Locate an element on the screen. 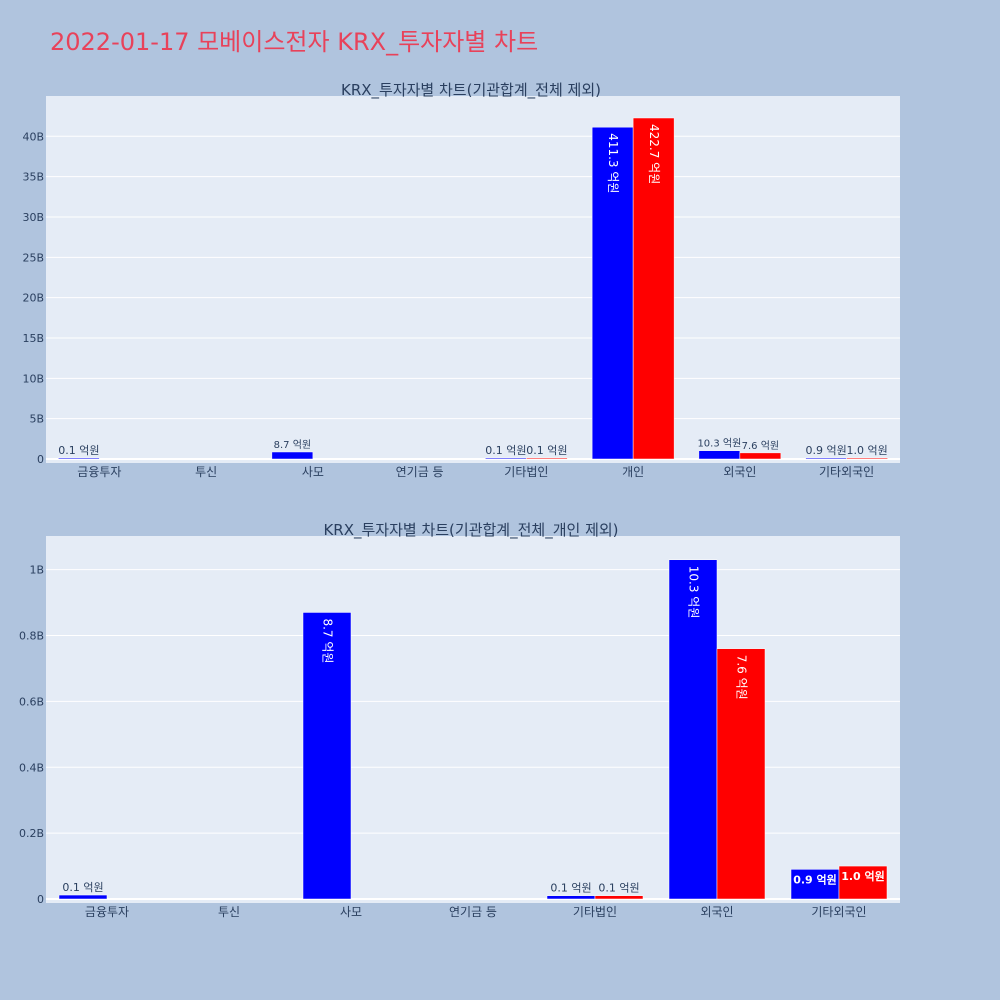 This screenshot has width=1000, height=1000. y-tick-label: 30B is located at coordinates (33, 217).